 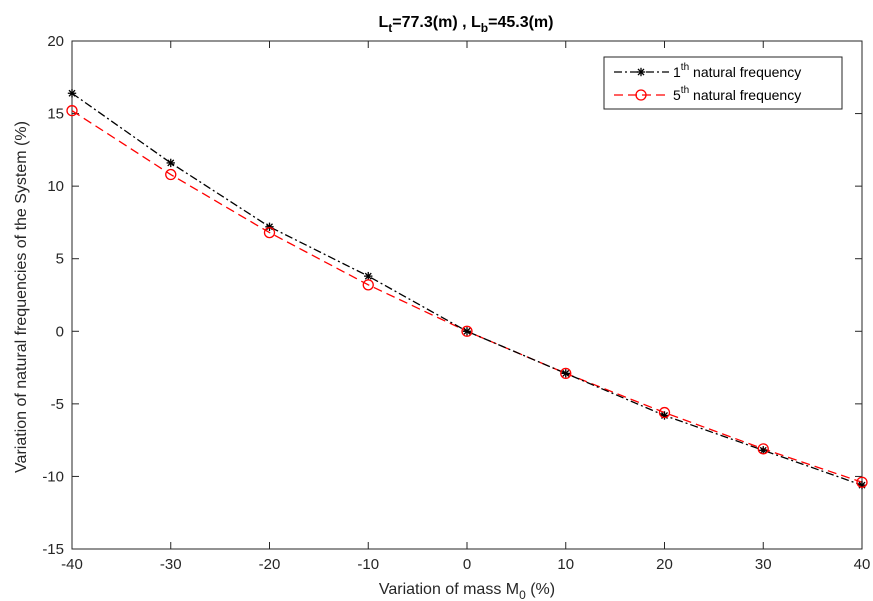 I want to click on x-tick-label: -40, so click(x=72, y=564).